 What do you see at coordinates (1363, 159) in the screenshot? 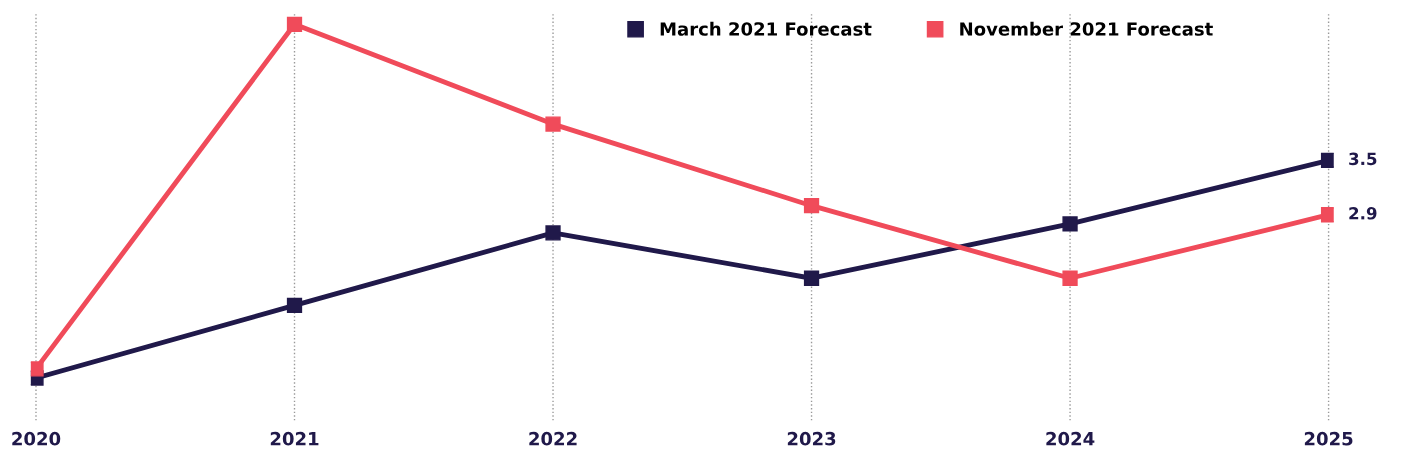
I see `data-label: 3.5` at bounding box center [1363, 159].